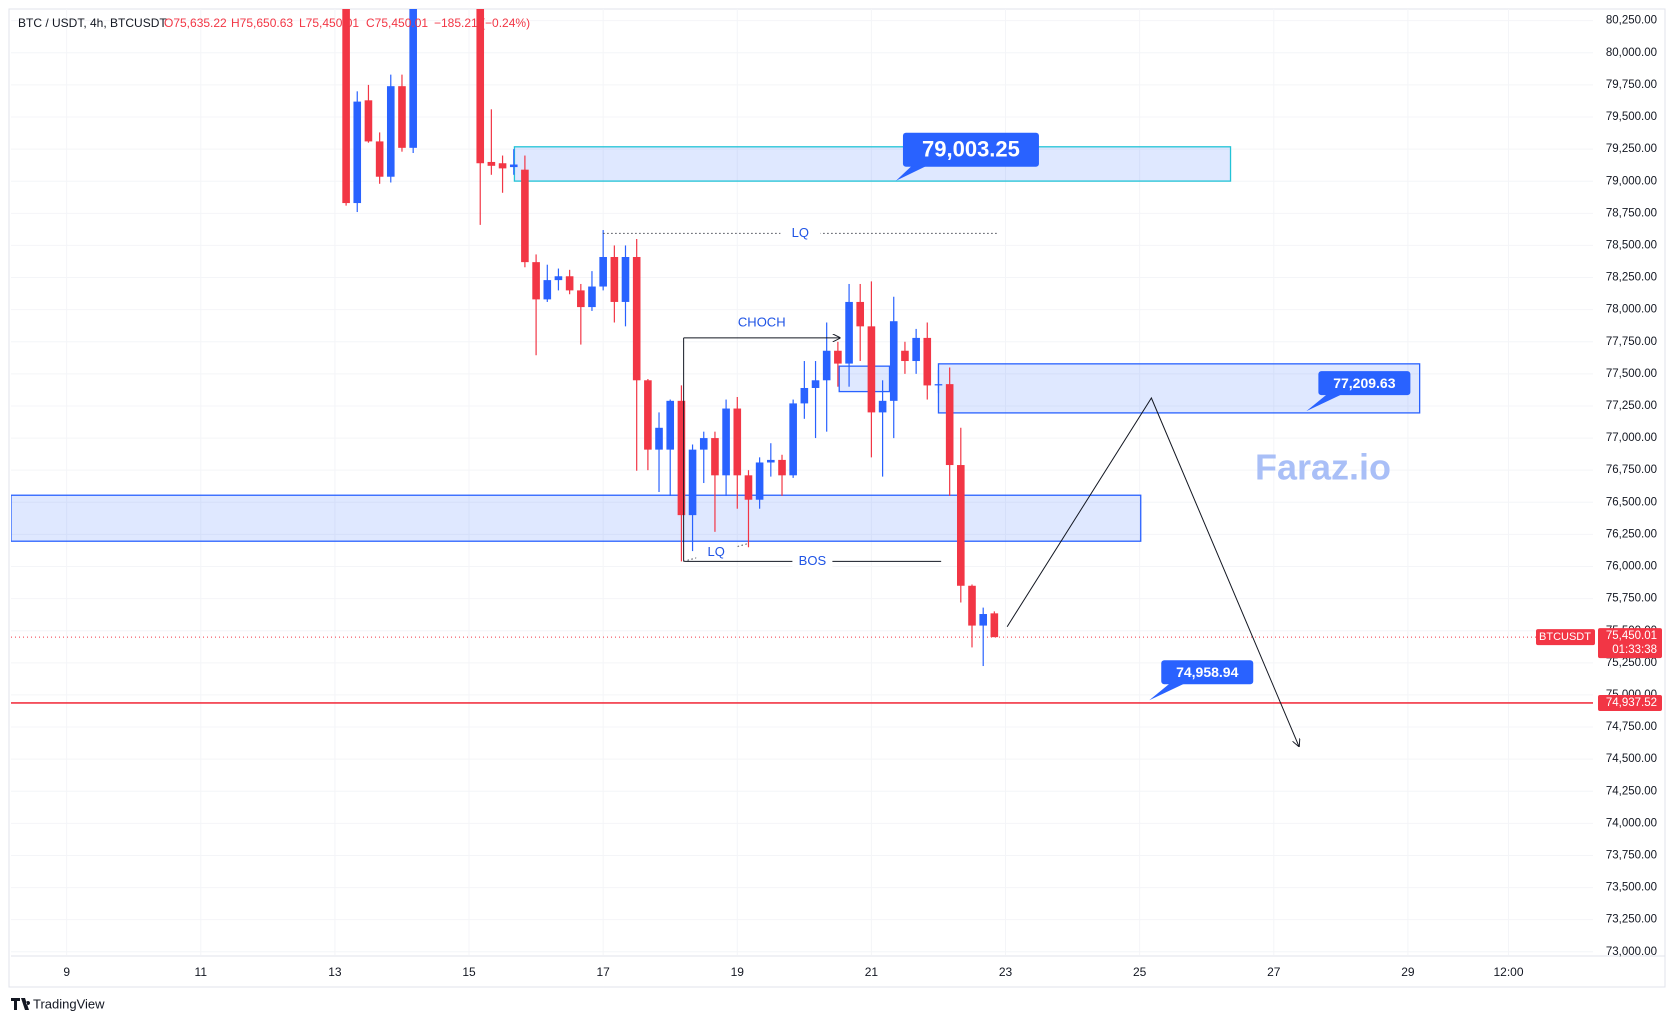  Describe the element at coordinates (1631, 278) in the screenshot. I see `y-tick-label: 78,250.00` at that location.